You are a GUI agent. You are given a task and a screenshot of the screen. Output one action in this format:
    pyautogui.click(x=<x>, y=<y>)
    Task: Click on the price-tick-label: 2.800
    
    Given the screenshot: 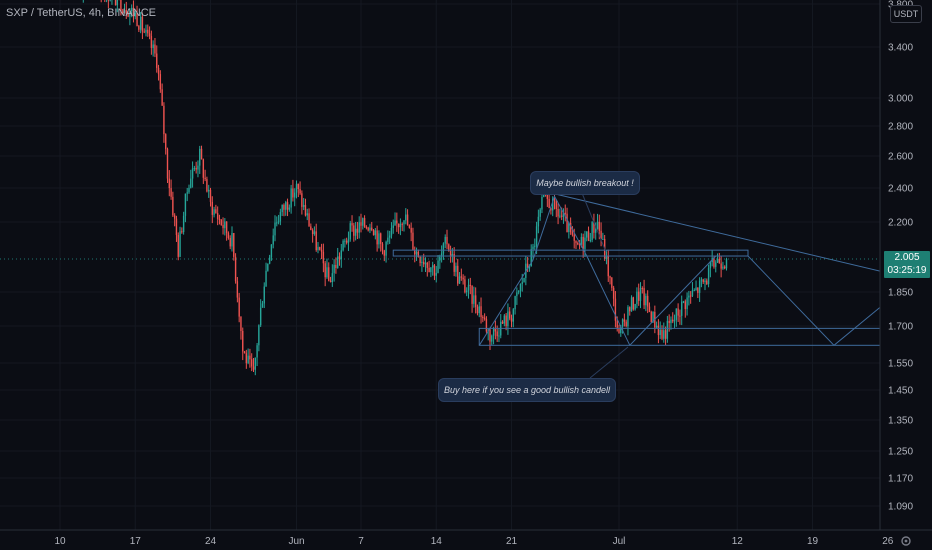 What is the action you would take?
    pyautogui.click(x=900, y=127)
    